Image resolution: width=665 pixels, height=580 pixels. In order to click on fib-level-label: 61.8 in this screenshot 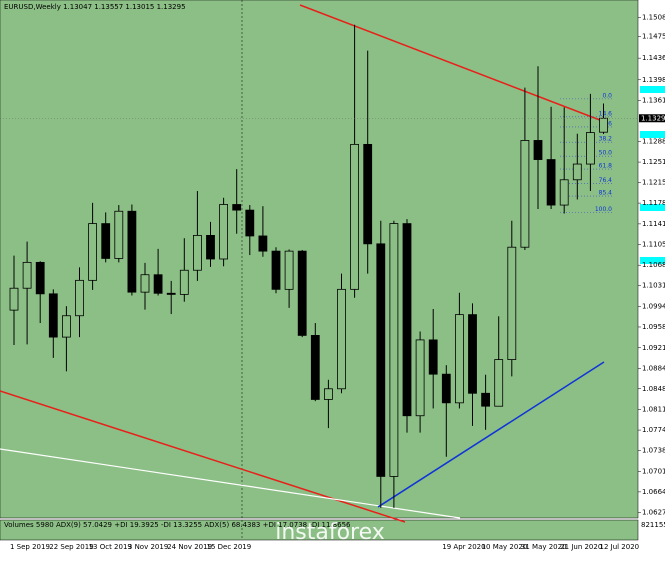, I will do `click(606, 166)`.